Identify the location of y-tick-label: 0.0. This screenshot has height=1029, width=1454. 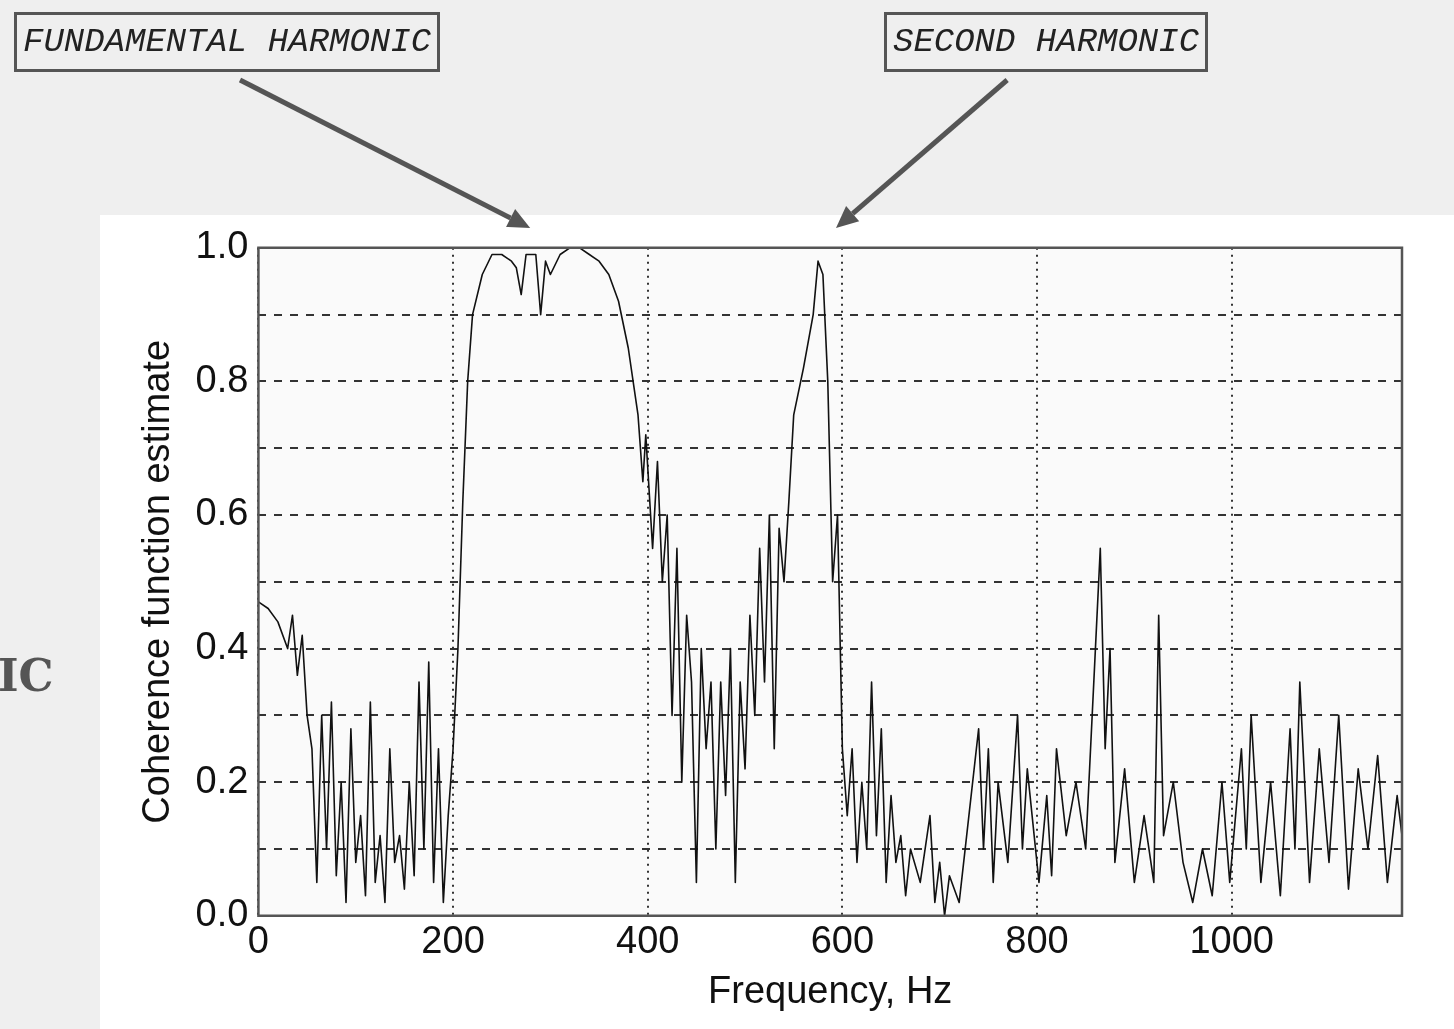
(222, 913).